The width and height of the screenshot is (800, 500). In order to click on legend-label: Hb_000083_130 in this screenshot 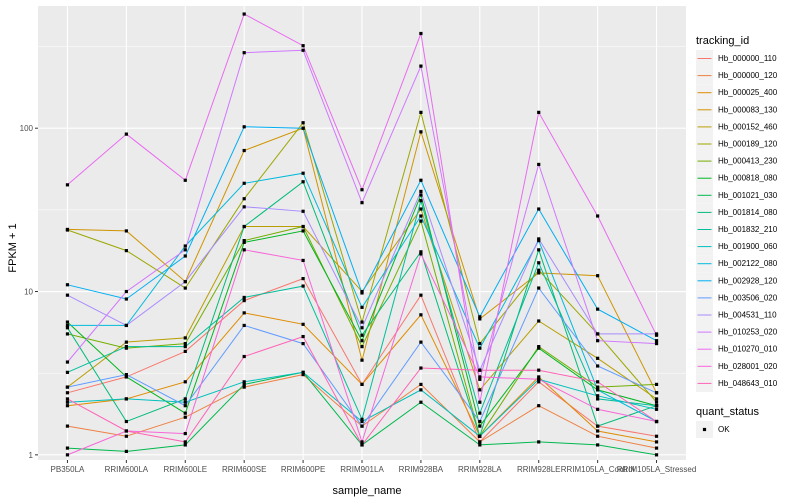, I will do `click(748, 109)`.